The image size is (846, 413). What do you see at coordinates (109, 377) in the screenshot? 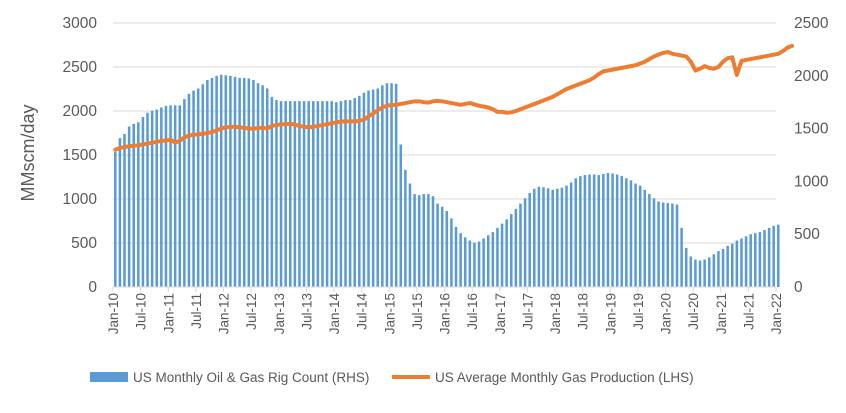
I see `legend-swatch-rig-count` at bounding box center [109, 377].